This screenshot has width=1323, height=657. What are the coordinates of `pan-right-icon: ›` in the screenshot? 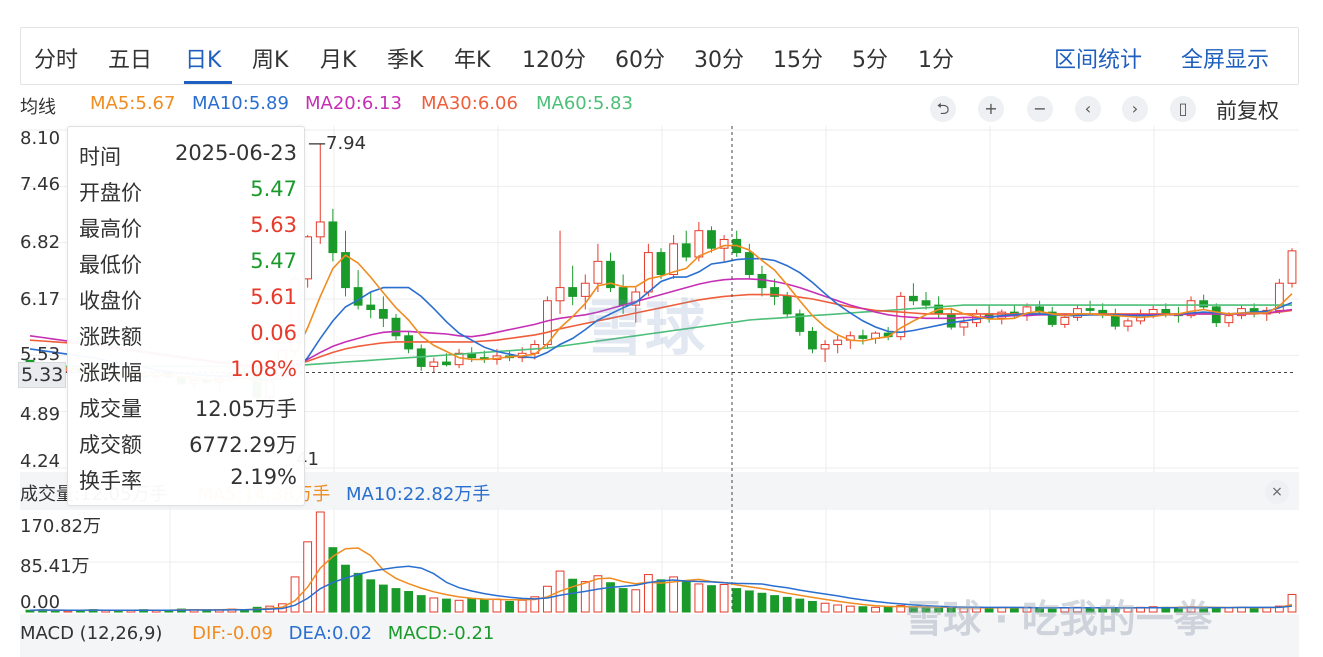 It's located at (1135, 109).